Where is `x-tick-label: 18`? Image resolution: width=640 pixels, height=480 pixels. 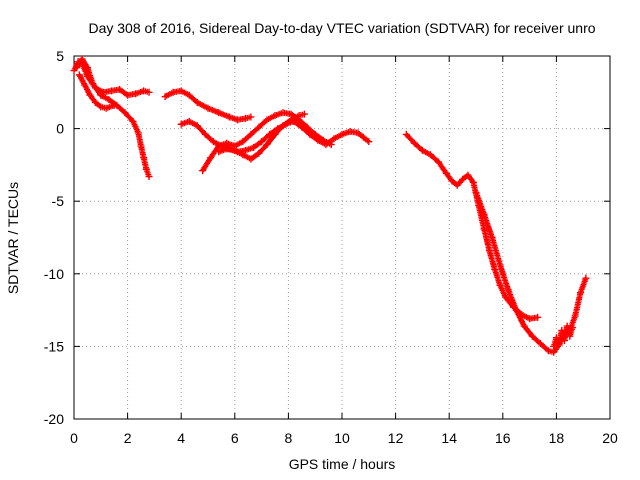 x-tick-label: 18 is located at coordinates (557, 438).